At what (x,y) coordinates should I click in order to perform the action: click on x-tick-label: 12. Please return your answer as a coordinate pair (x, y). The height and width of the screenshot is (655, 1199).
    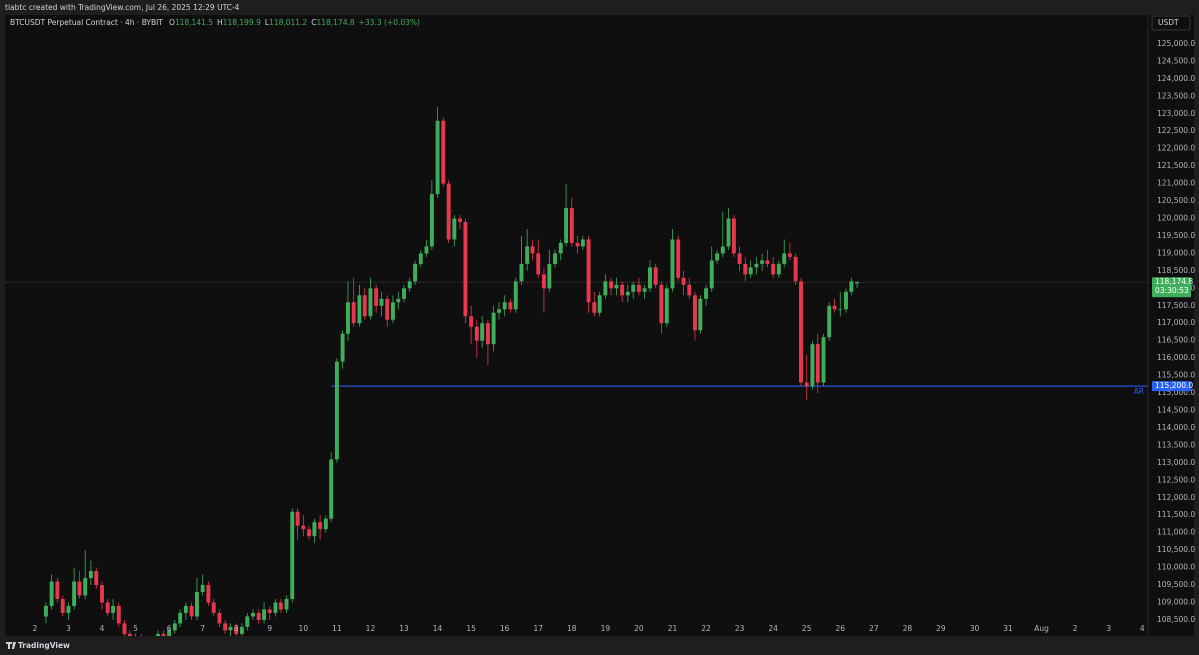
    Looking at the image, I should click on (371, 628).